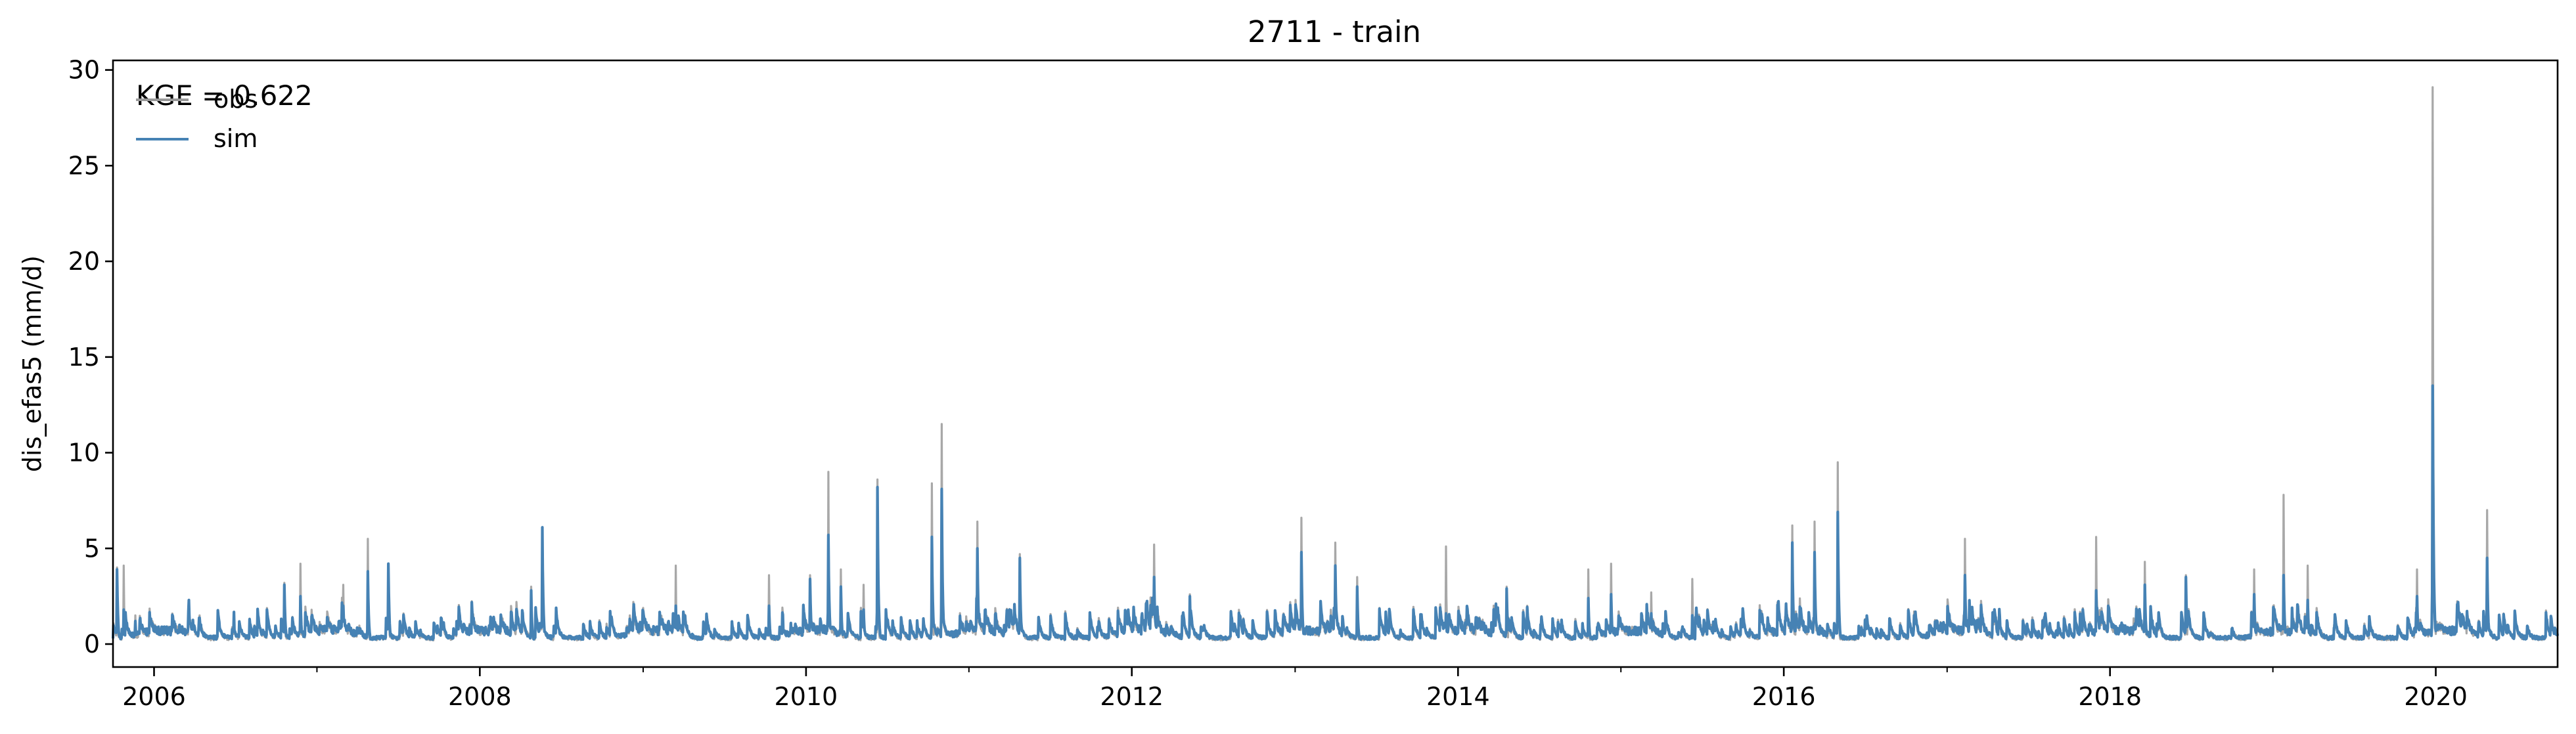 The width and height of the screenshot is (2576, 734). I want to click on x-tick-label: 2006, so click(154, 696).